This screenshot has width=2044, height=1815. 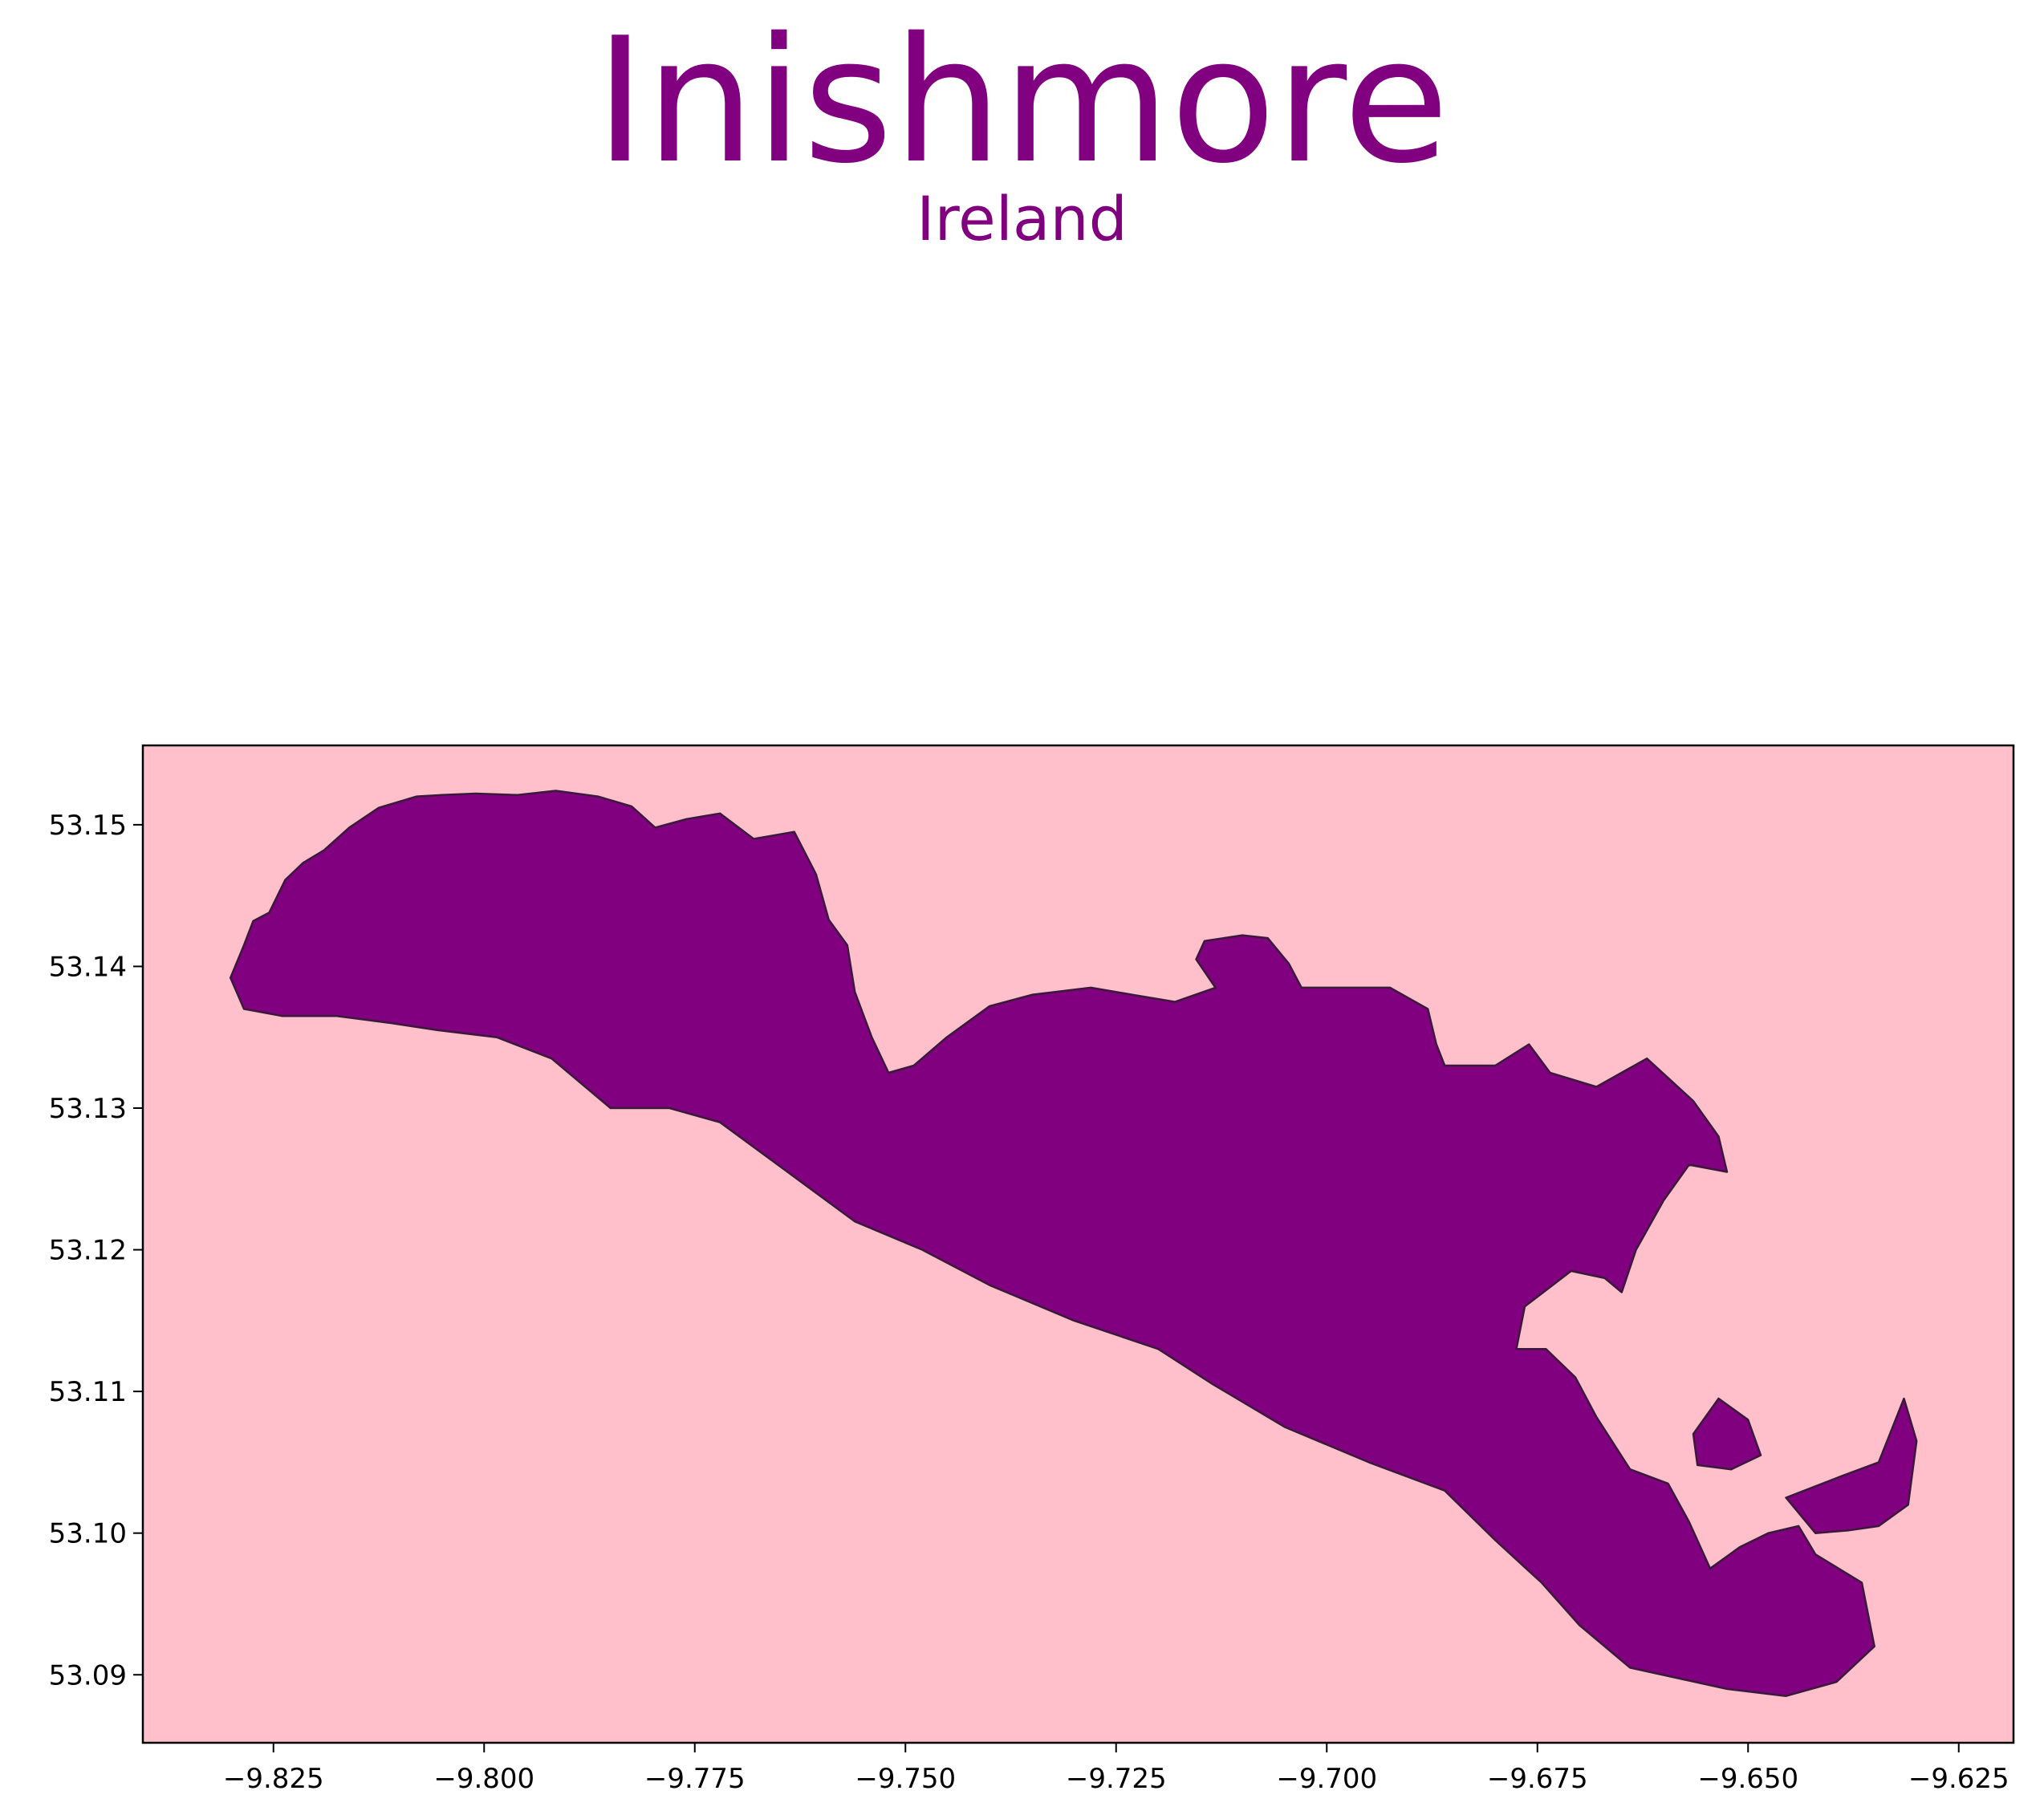 What do you see at coordinates (273, 1779) in the screenshot?
I see `x-tick-label: −9.825` at bounding box center [273, 1779].